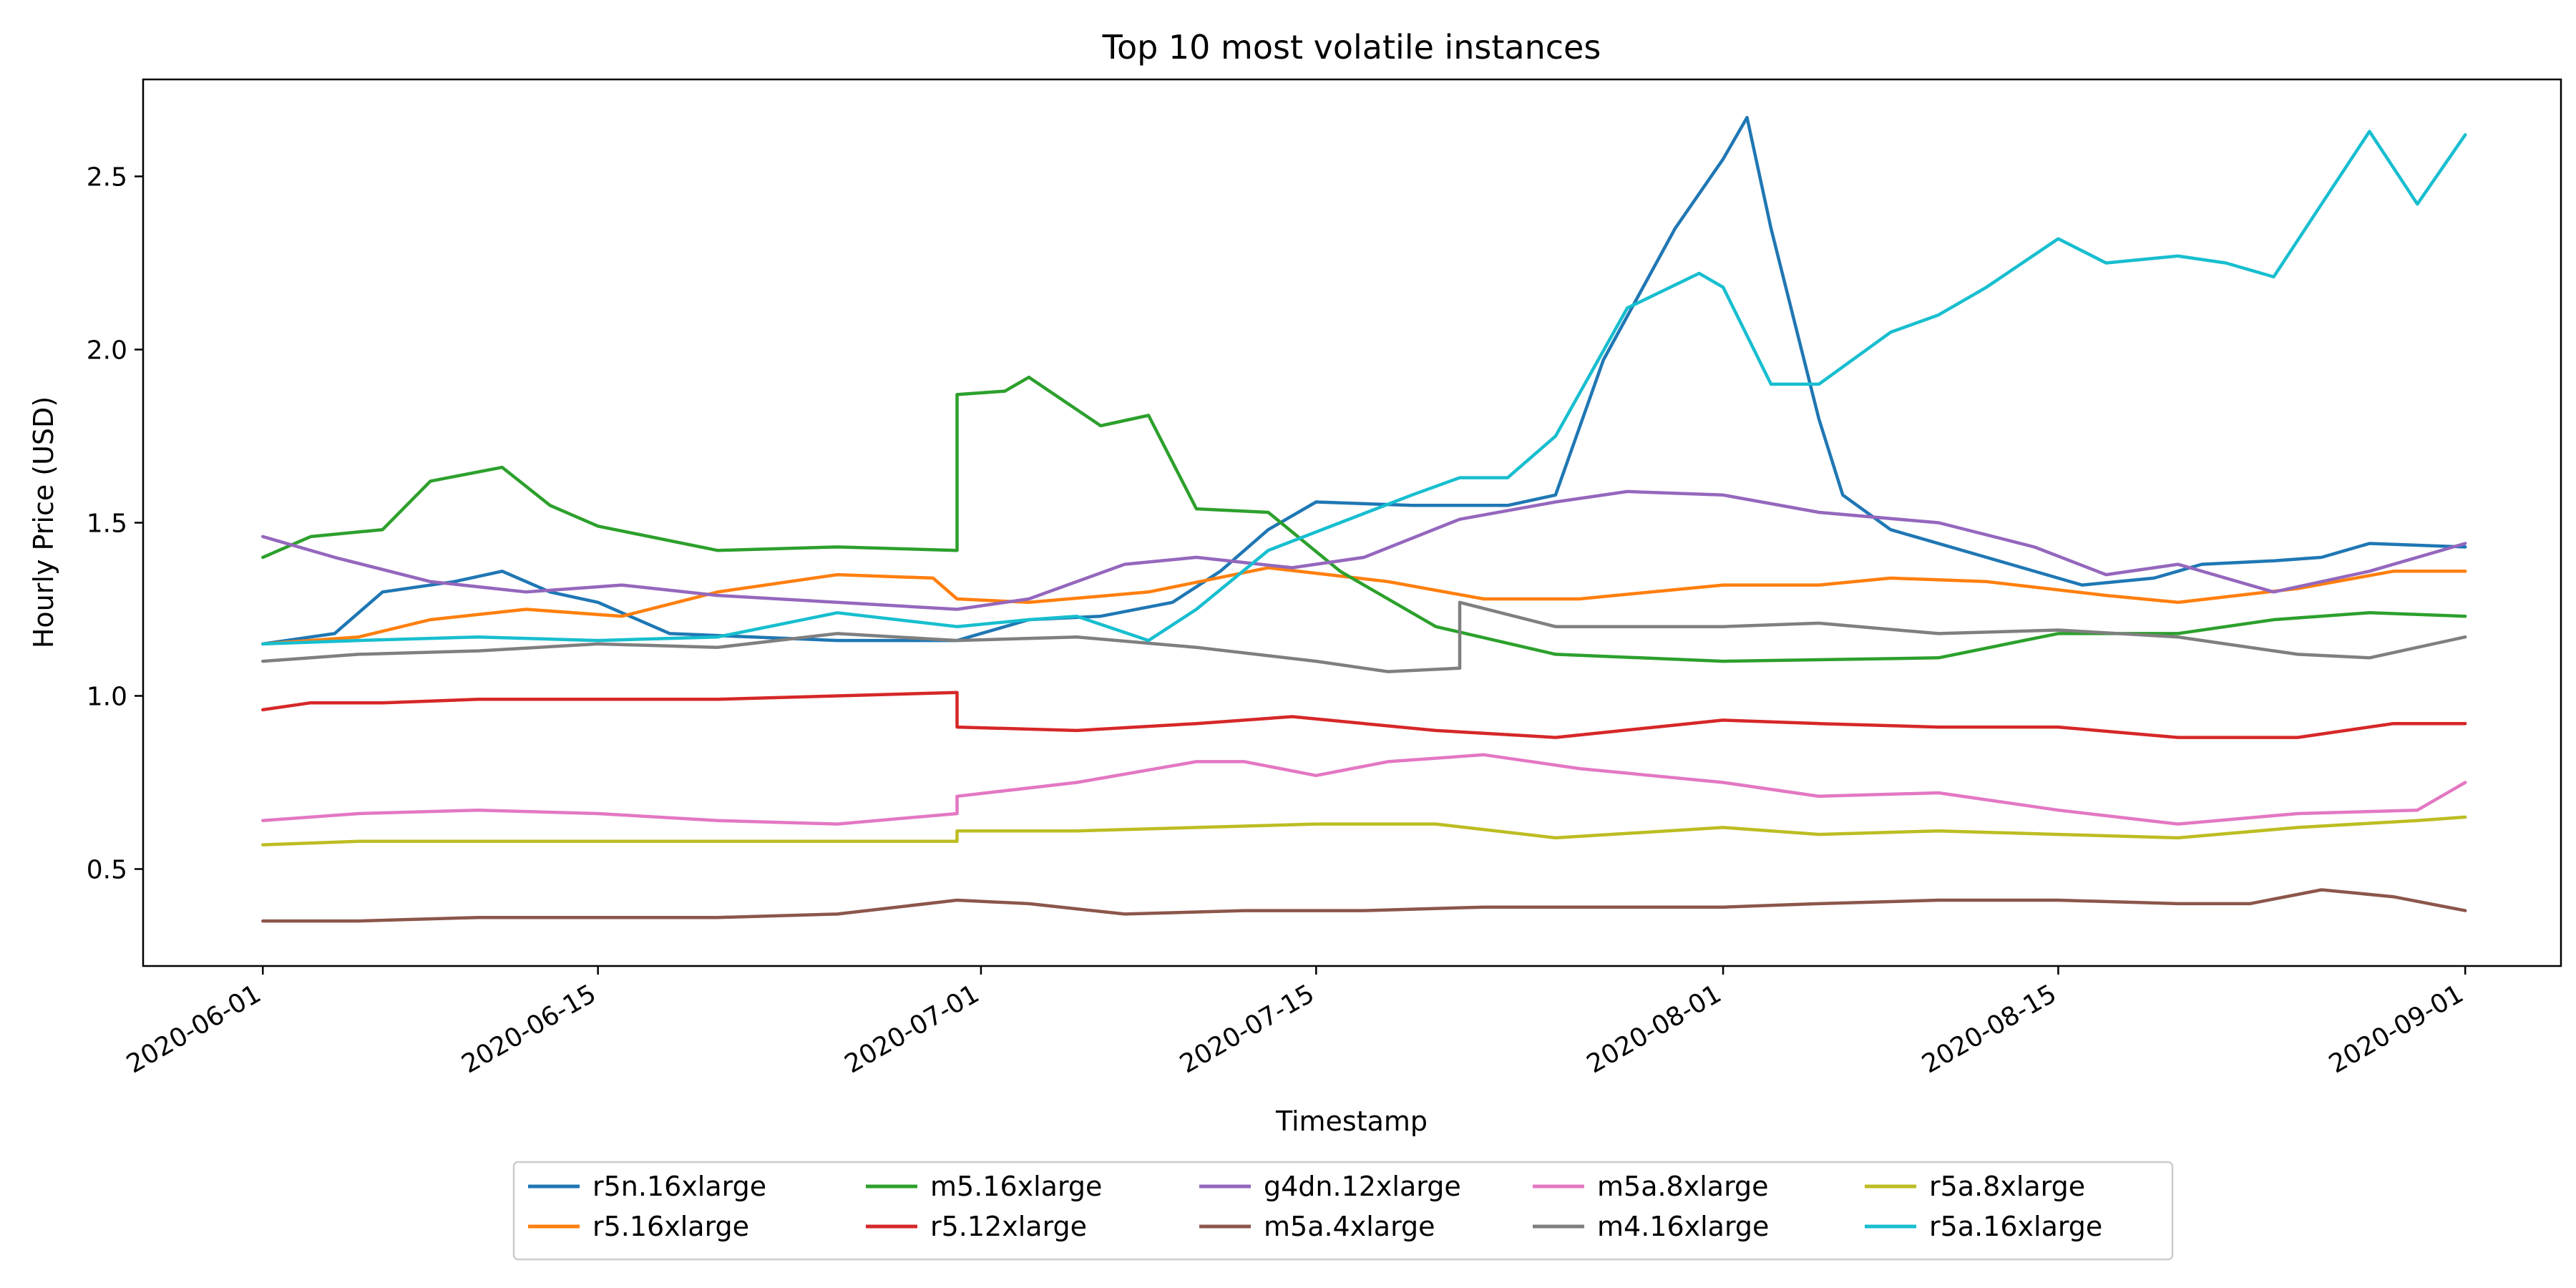  Describe the element at coordinates (1364, 831) in the screenshot. I see `series-line-r5a.8xlarge` at that location.